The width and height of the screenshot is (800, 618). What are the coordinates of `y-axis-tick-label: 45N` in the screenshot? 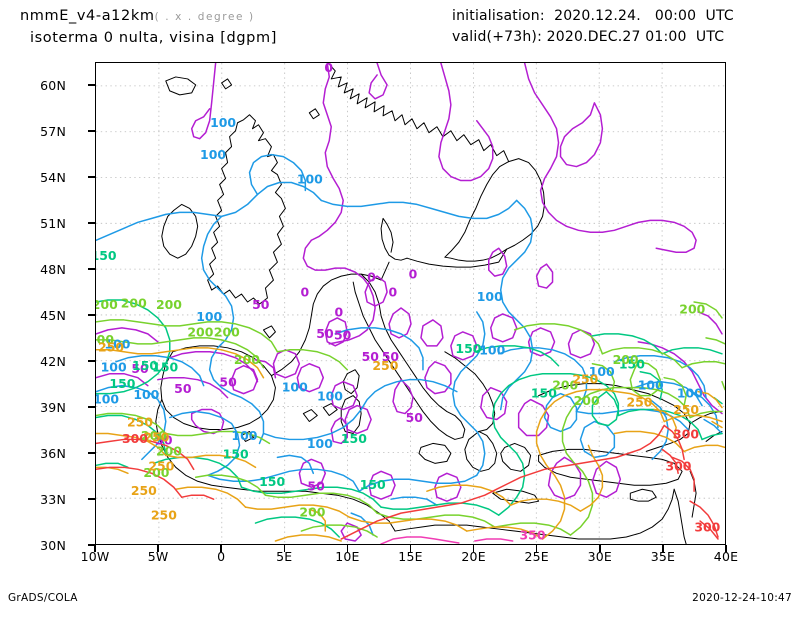 It's located at (53, 315).